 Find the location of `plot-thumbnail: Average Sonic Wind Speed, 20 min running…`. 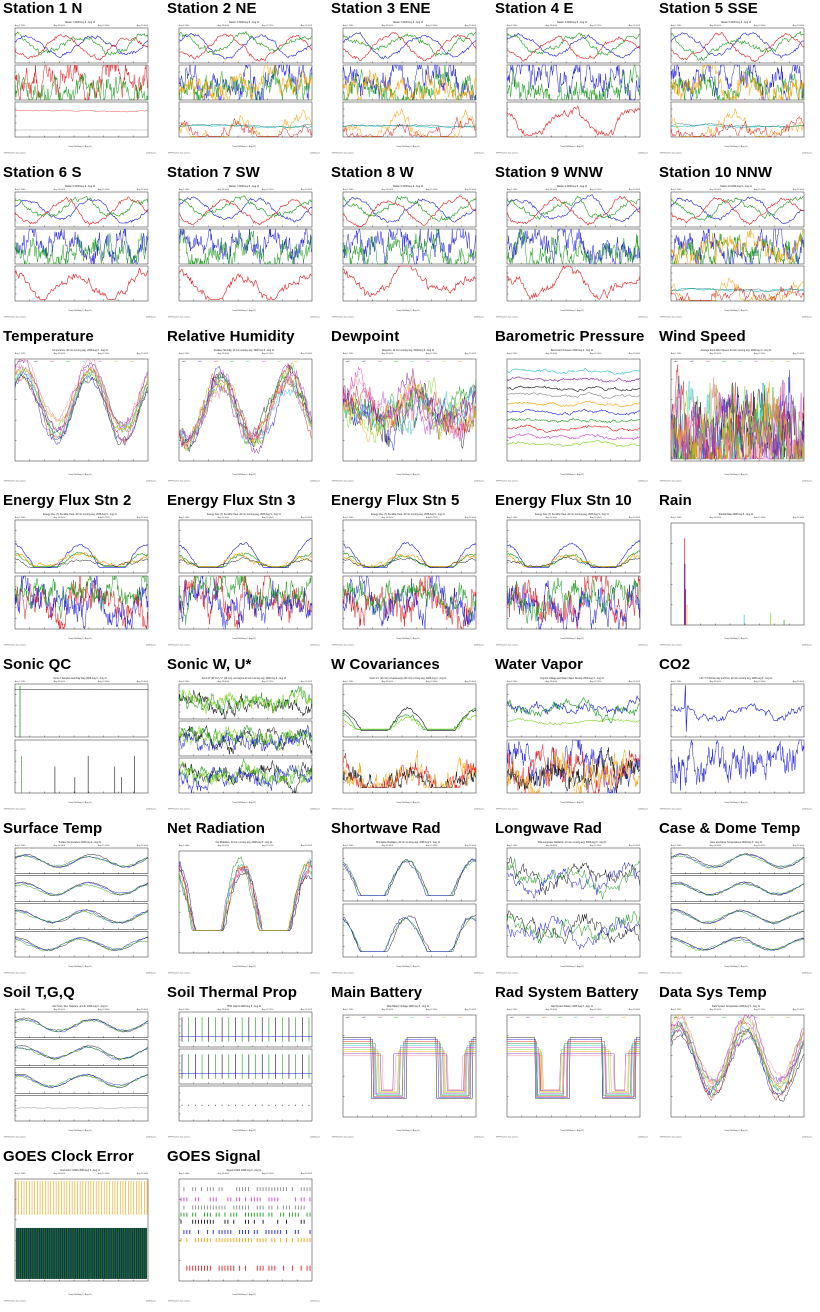

plot-thumbnail: Average Sonic Wind Speed, 20 min running… is located at coordinates (736, 415).